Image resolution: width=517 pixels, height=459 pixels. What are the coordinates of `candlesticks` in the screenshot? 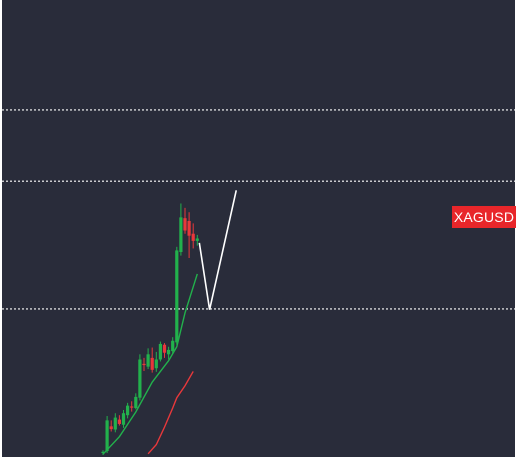 It's located at (150, 329).